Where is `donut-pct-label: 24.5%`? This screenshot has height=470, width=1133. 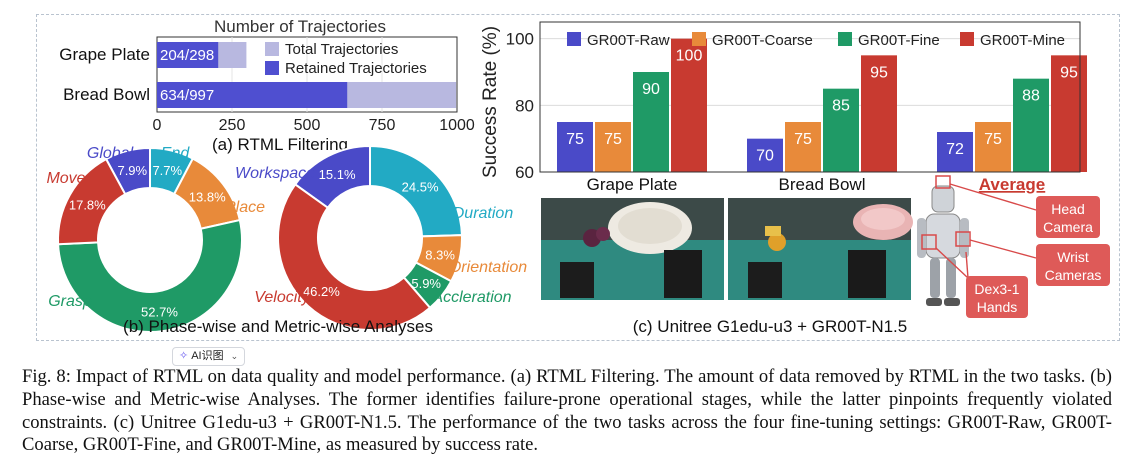
donut-pct-label: 24.5% is located at coordinates (420, 186).